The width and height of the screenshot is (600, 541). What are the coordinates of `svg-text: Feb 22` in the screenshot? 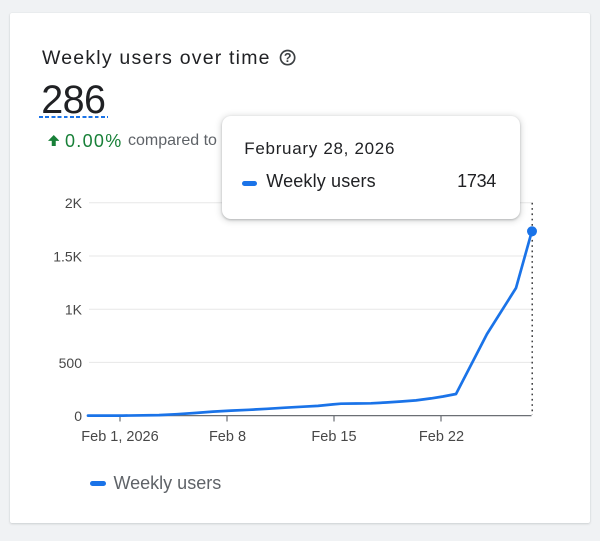 It's located at (441, 437).